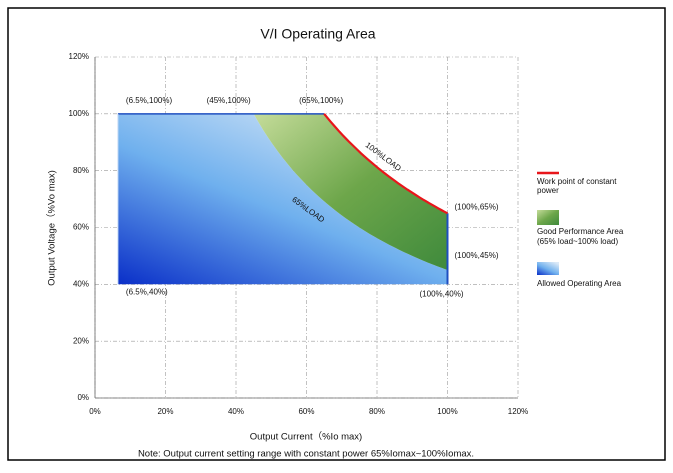 Image resolution: width=673 pixels, height=473 pixels. I want to click on point-label: (100%,40%), so click(442, 293).